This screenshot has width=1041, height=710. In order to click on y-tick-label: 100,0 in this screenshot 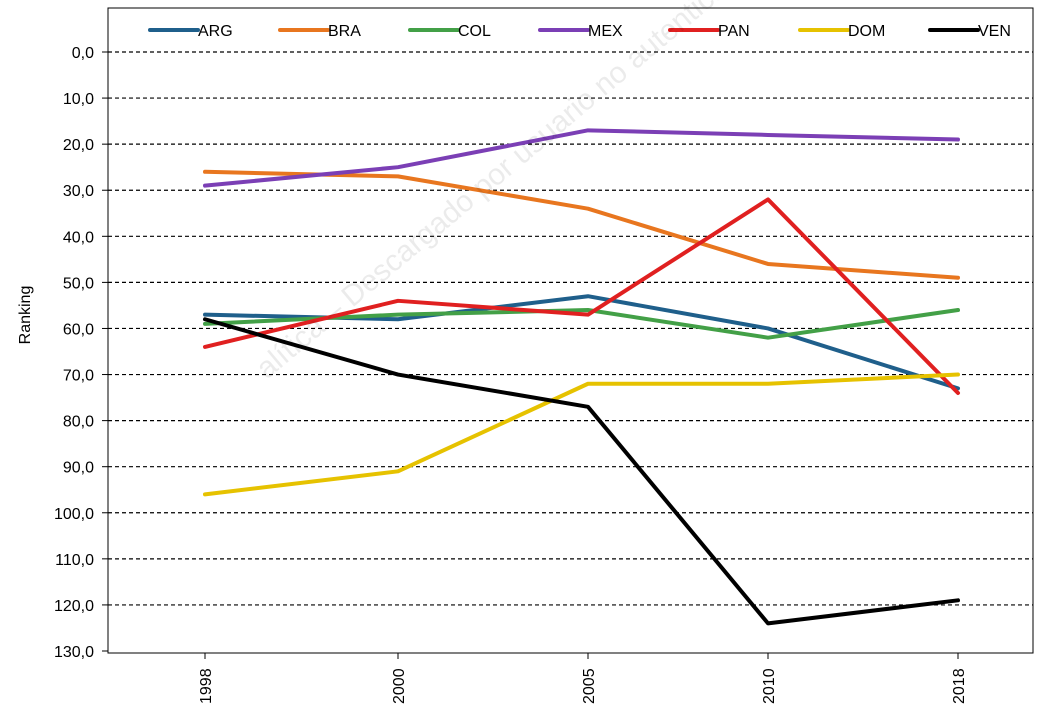, I will do `click(74, 514)`.